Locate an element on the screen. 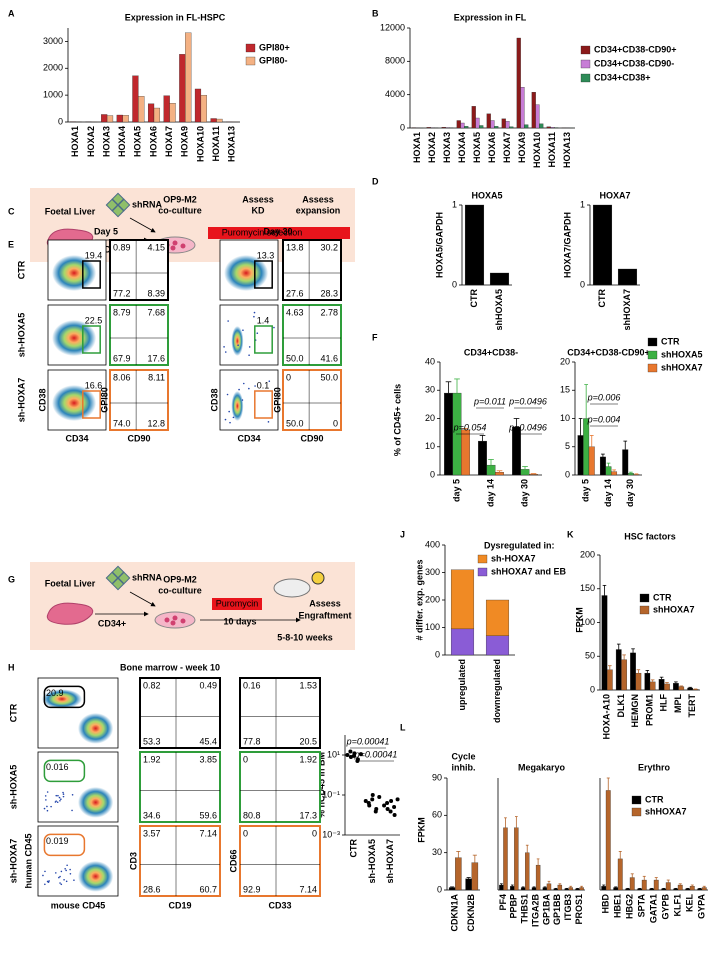 This screenshot has width=722, height=960. x-tick-label: PROS1 is located at coordinates (579, 909).